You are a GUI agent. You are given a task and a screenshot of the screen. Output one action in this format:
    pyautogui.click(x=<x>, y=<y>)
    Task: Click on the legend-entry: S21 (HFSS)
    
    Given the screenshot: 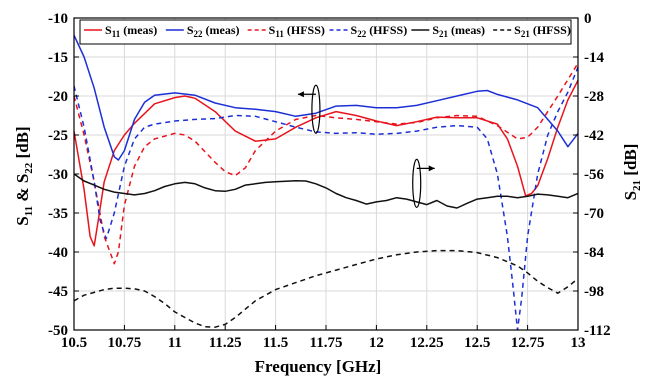 What is the action you would take?
    pyautogui.click(x=542, y=31)
    